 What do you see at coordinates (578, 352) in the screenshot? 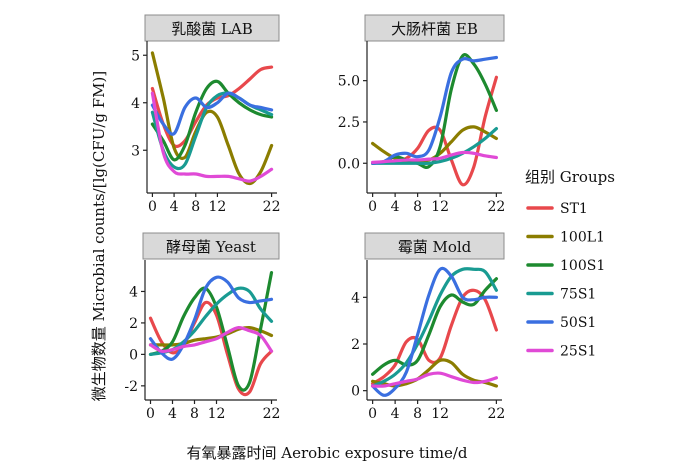
I see `legend-label: 25S1` at bounding box center [578, 352].